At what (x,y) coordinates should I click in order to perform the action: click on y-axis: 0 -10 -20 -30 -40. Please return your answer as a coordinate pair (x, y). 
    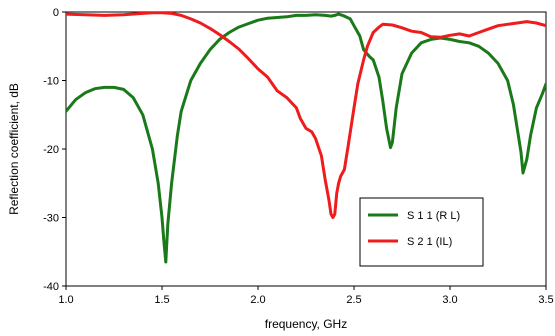
    Looking at the image, I should click on (54, 150).